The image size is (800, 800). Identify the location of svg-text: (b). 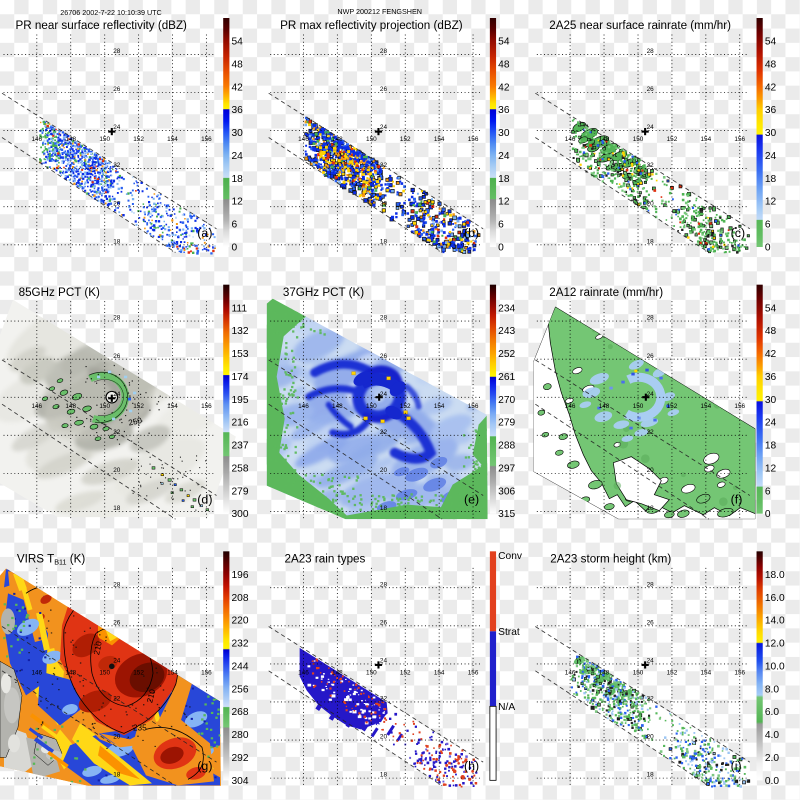
(471, 233).